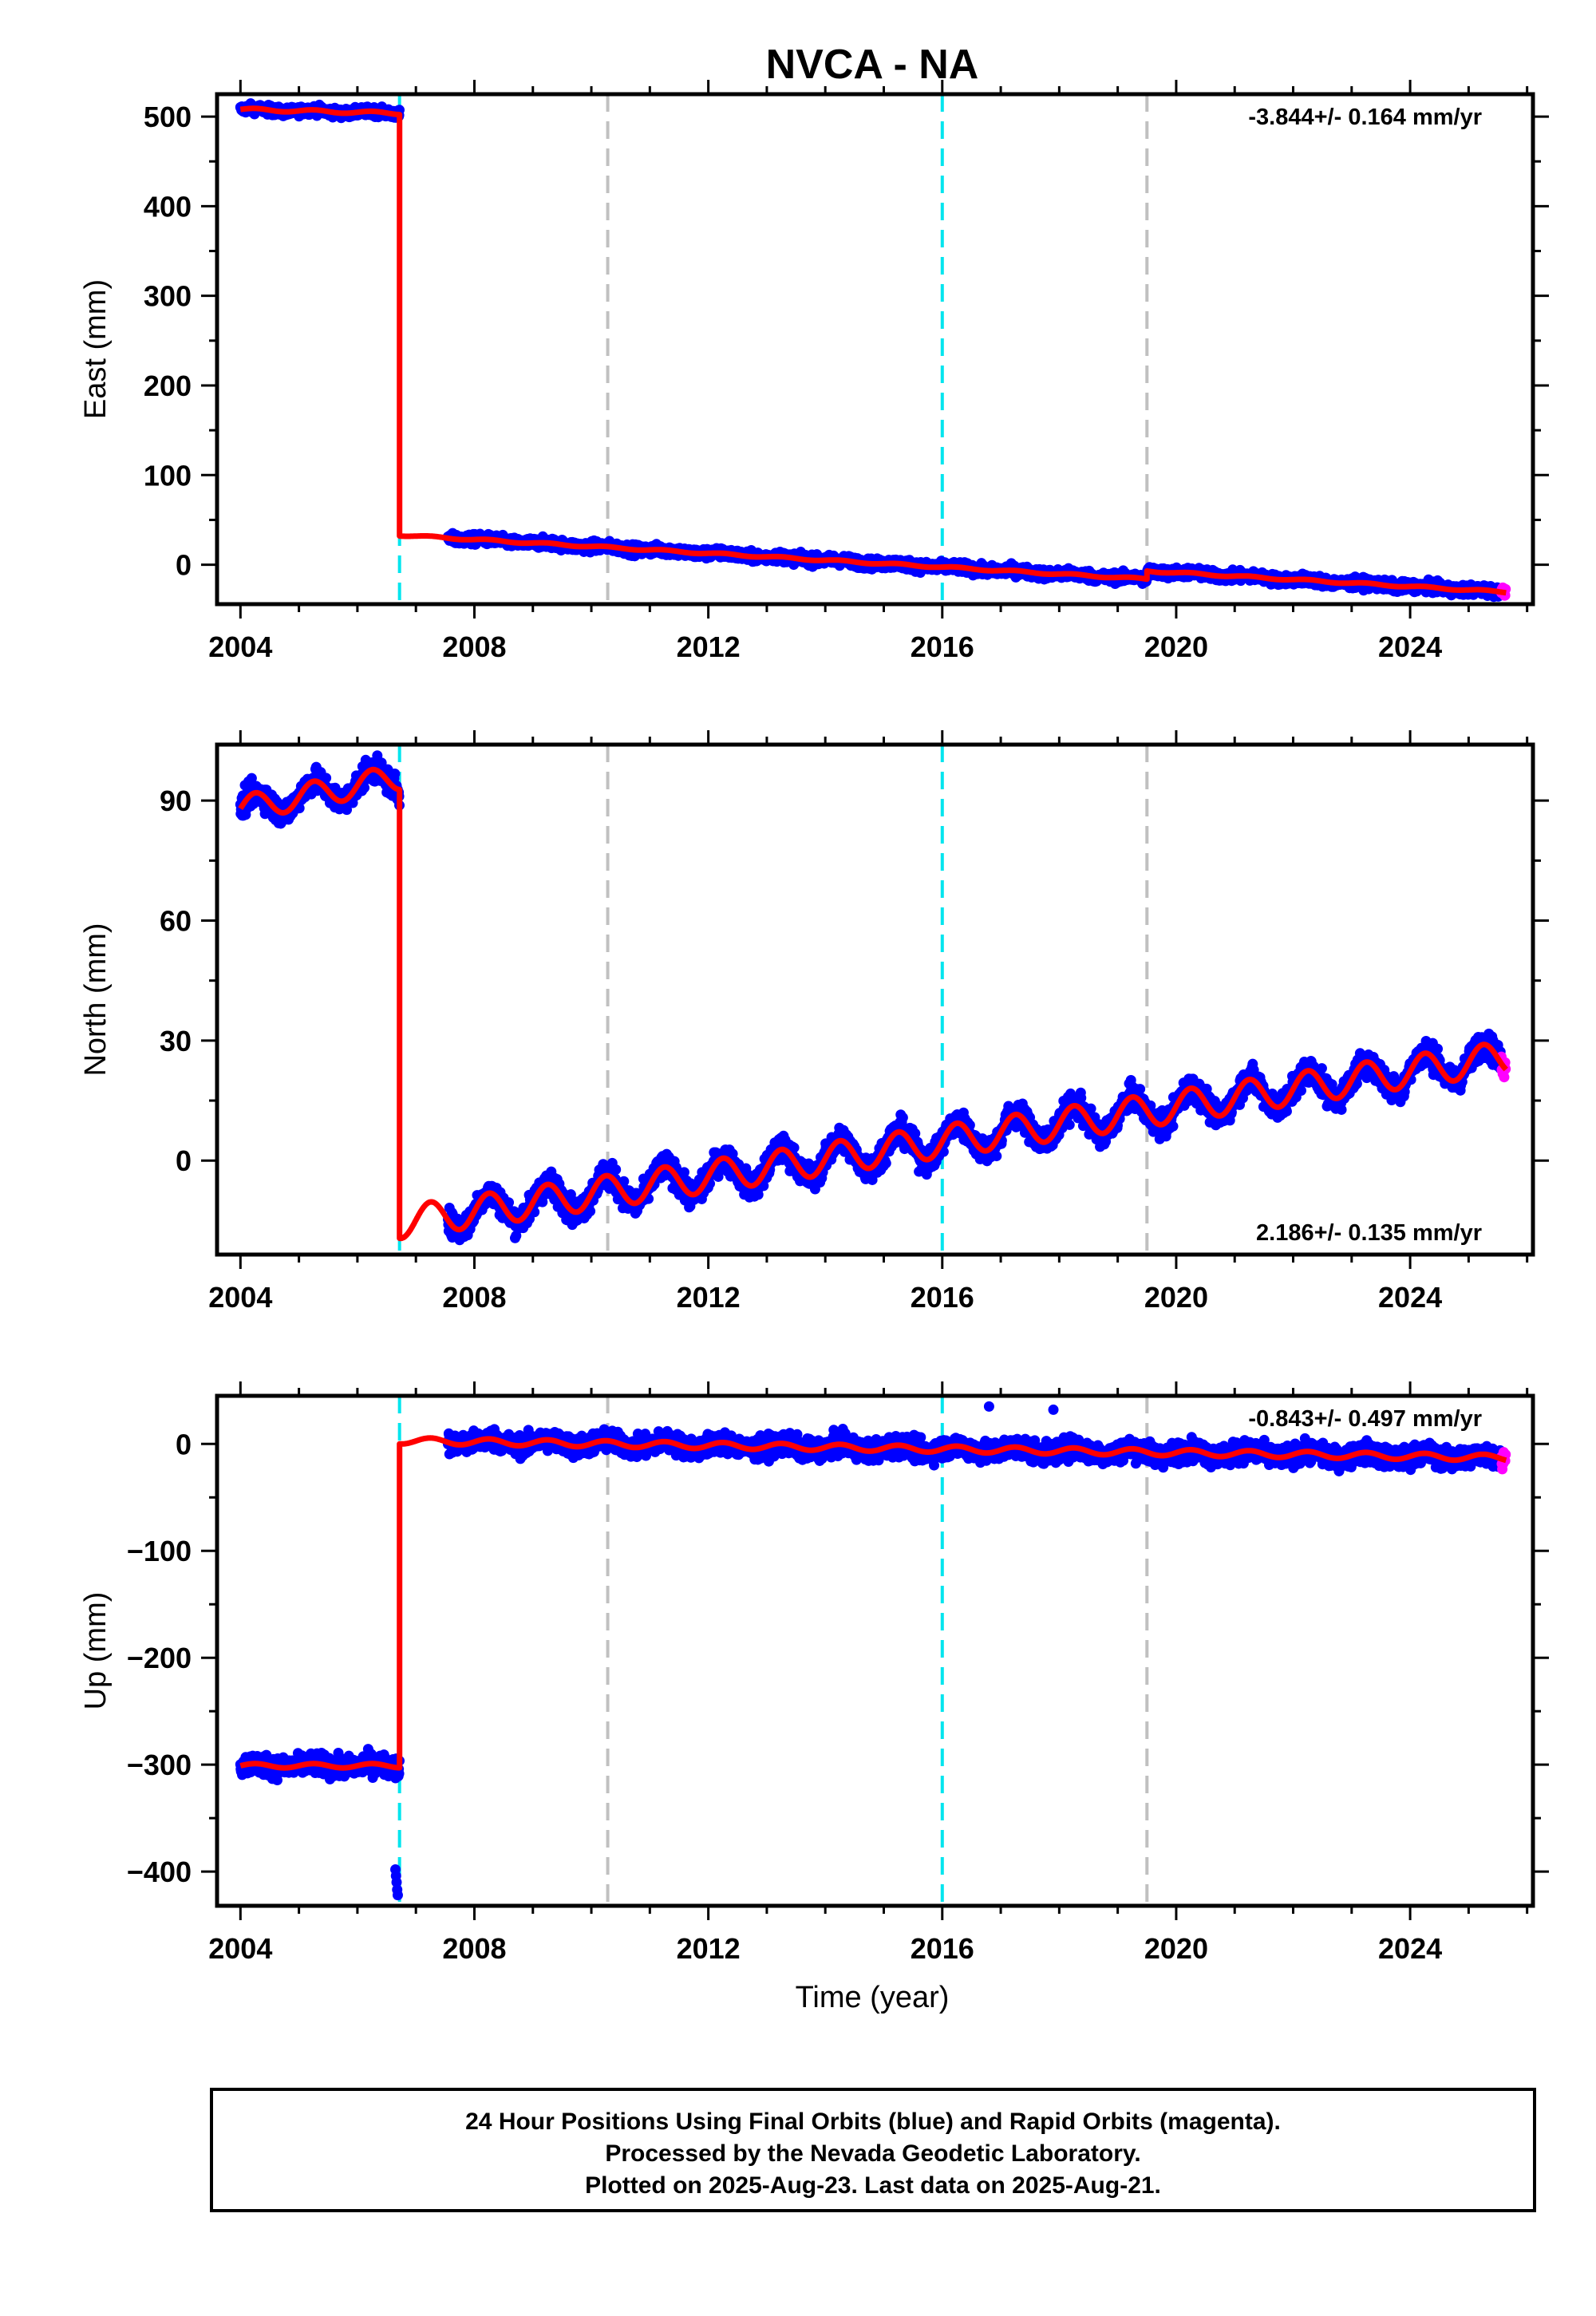 This screenshot has height=2316, width=1596. What do you see at coordinates (168, 296) in the screenshot?
I see `y-tick-label: 300` at bounding box center [168, 296].